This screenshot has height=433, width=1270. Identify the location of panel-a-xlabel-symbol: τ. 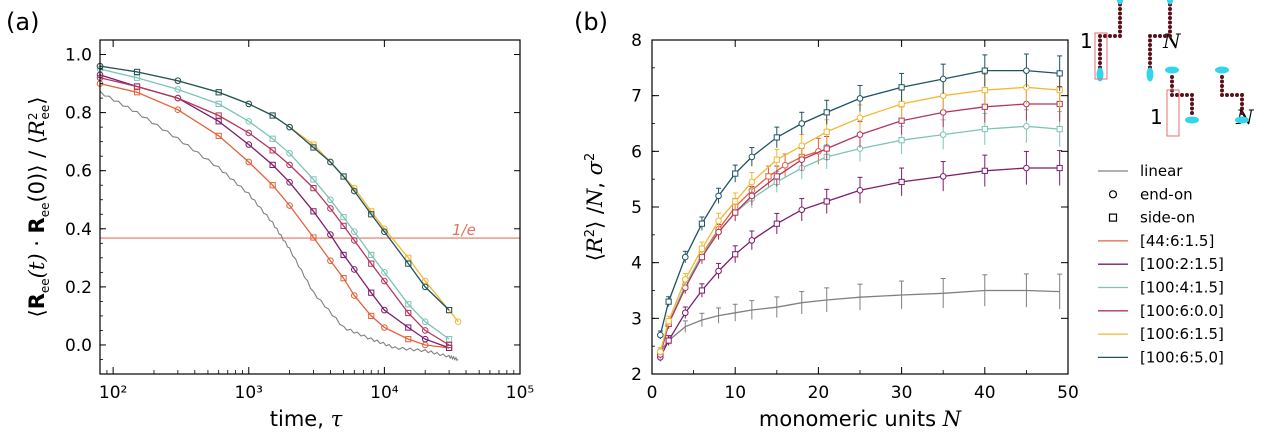
(337, 419).